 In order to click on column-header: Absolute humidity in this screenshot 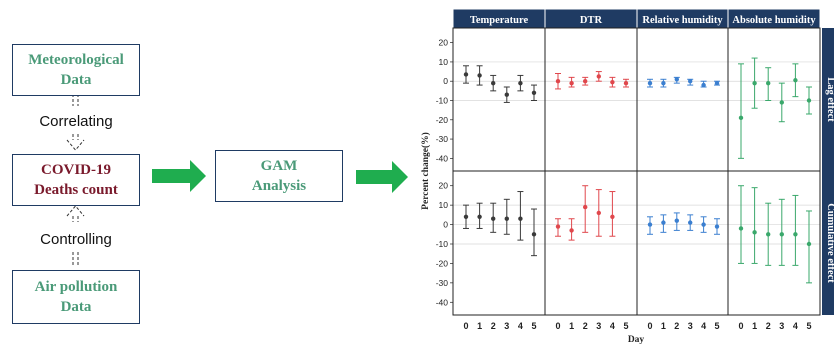, I will do `click(774, 20)`.